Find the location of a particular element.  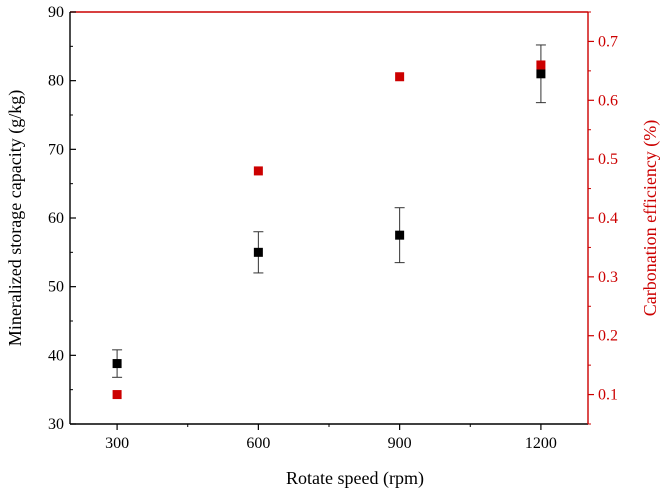

x-tick-label: 600 is located at coordinates (258, 443).